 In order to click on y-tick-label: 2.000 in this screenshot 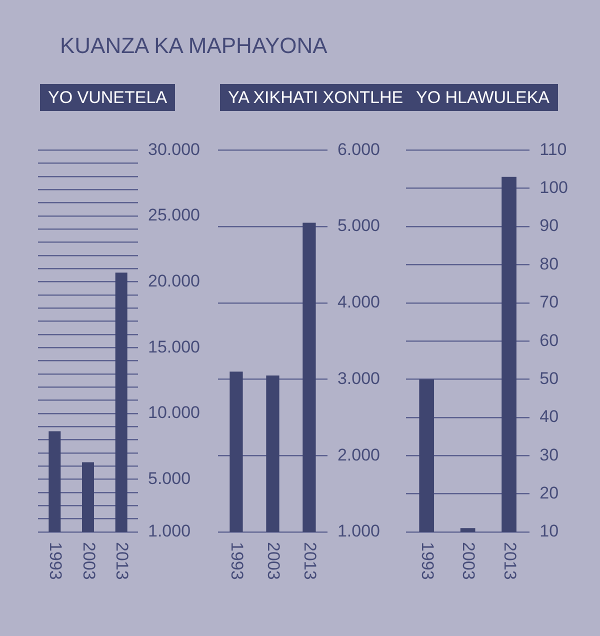, I will do `click(358, 454)`.